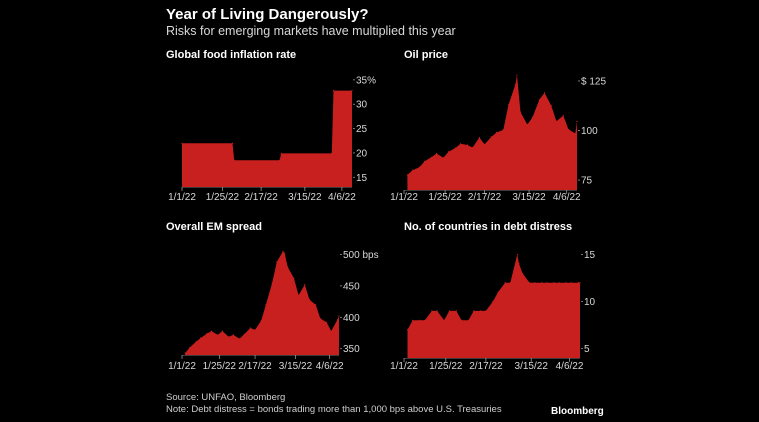  Describe the element at coordinates (362, 153) in the screenshot. I see `y-tick-label: 20` at that location.